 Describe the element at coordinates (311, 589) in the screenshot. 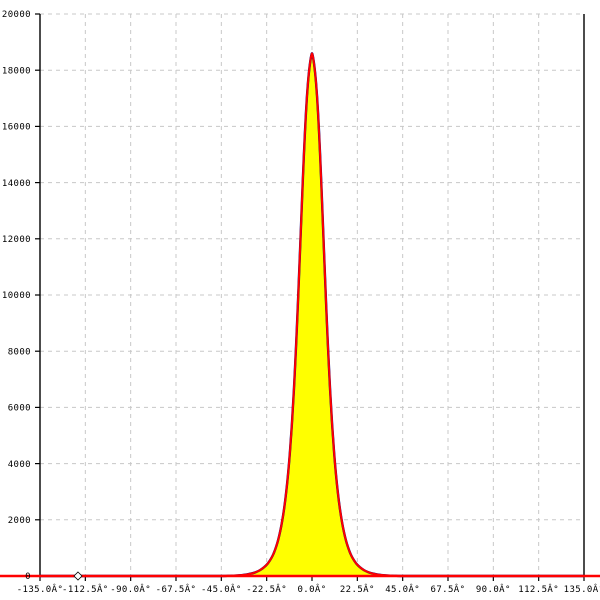

I see `x-tick-label: 0.0Â°` at that location.